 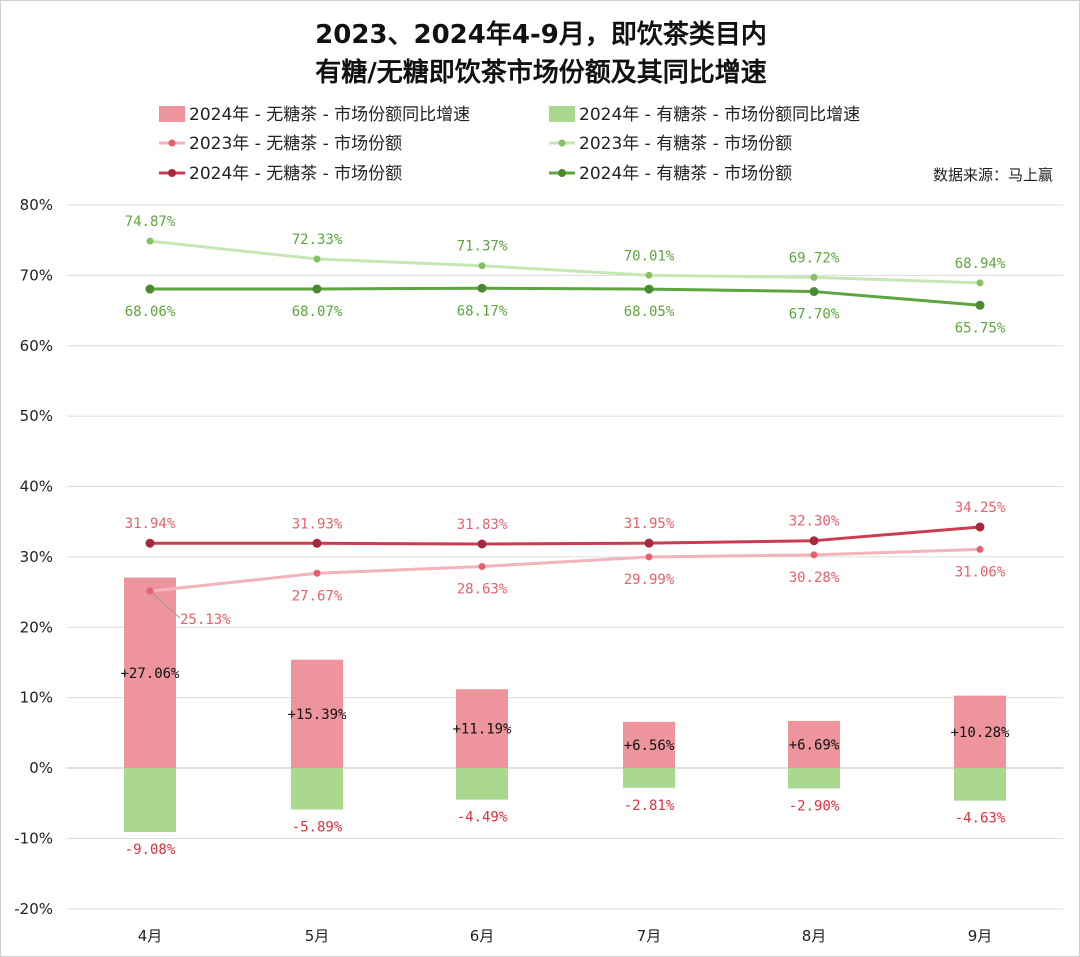 I want to click on label-bar-sugarfree-yoy: +10.28%, so click(x=980, y=733).